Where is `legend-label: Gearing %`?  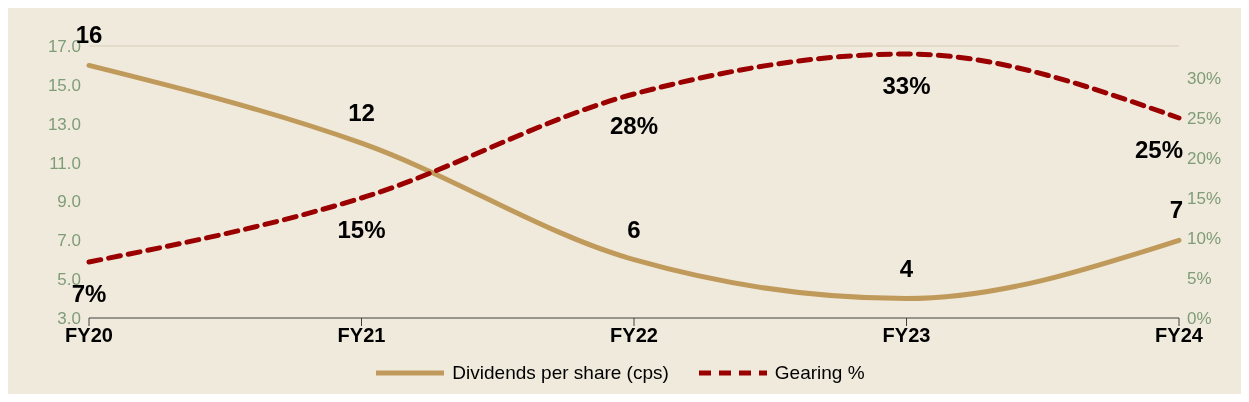
legend-label: Gearing % is located at coordinates (819, 373).